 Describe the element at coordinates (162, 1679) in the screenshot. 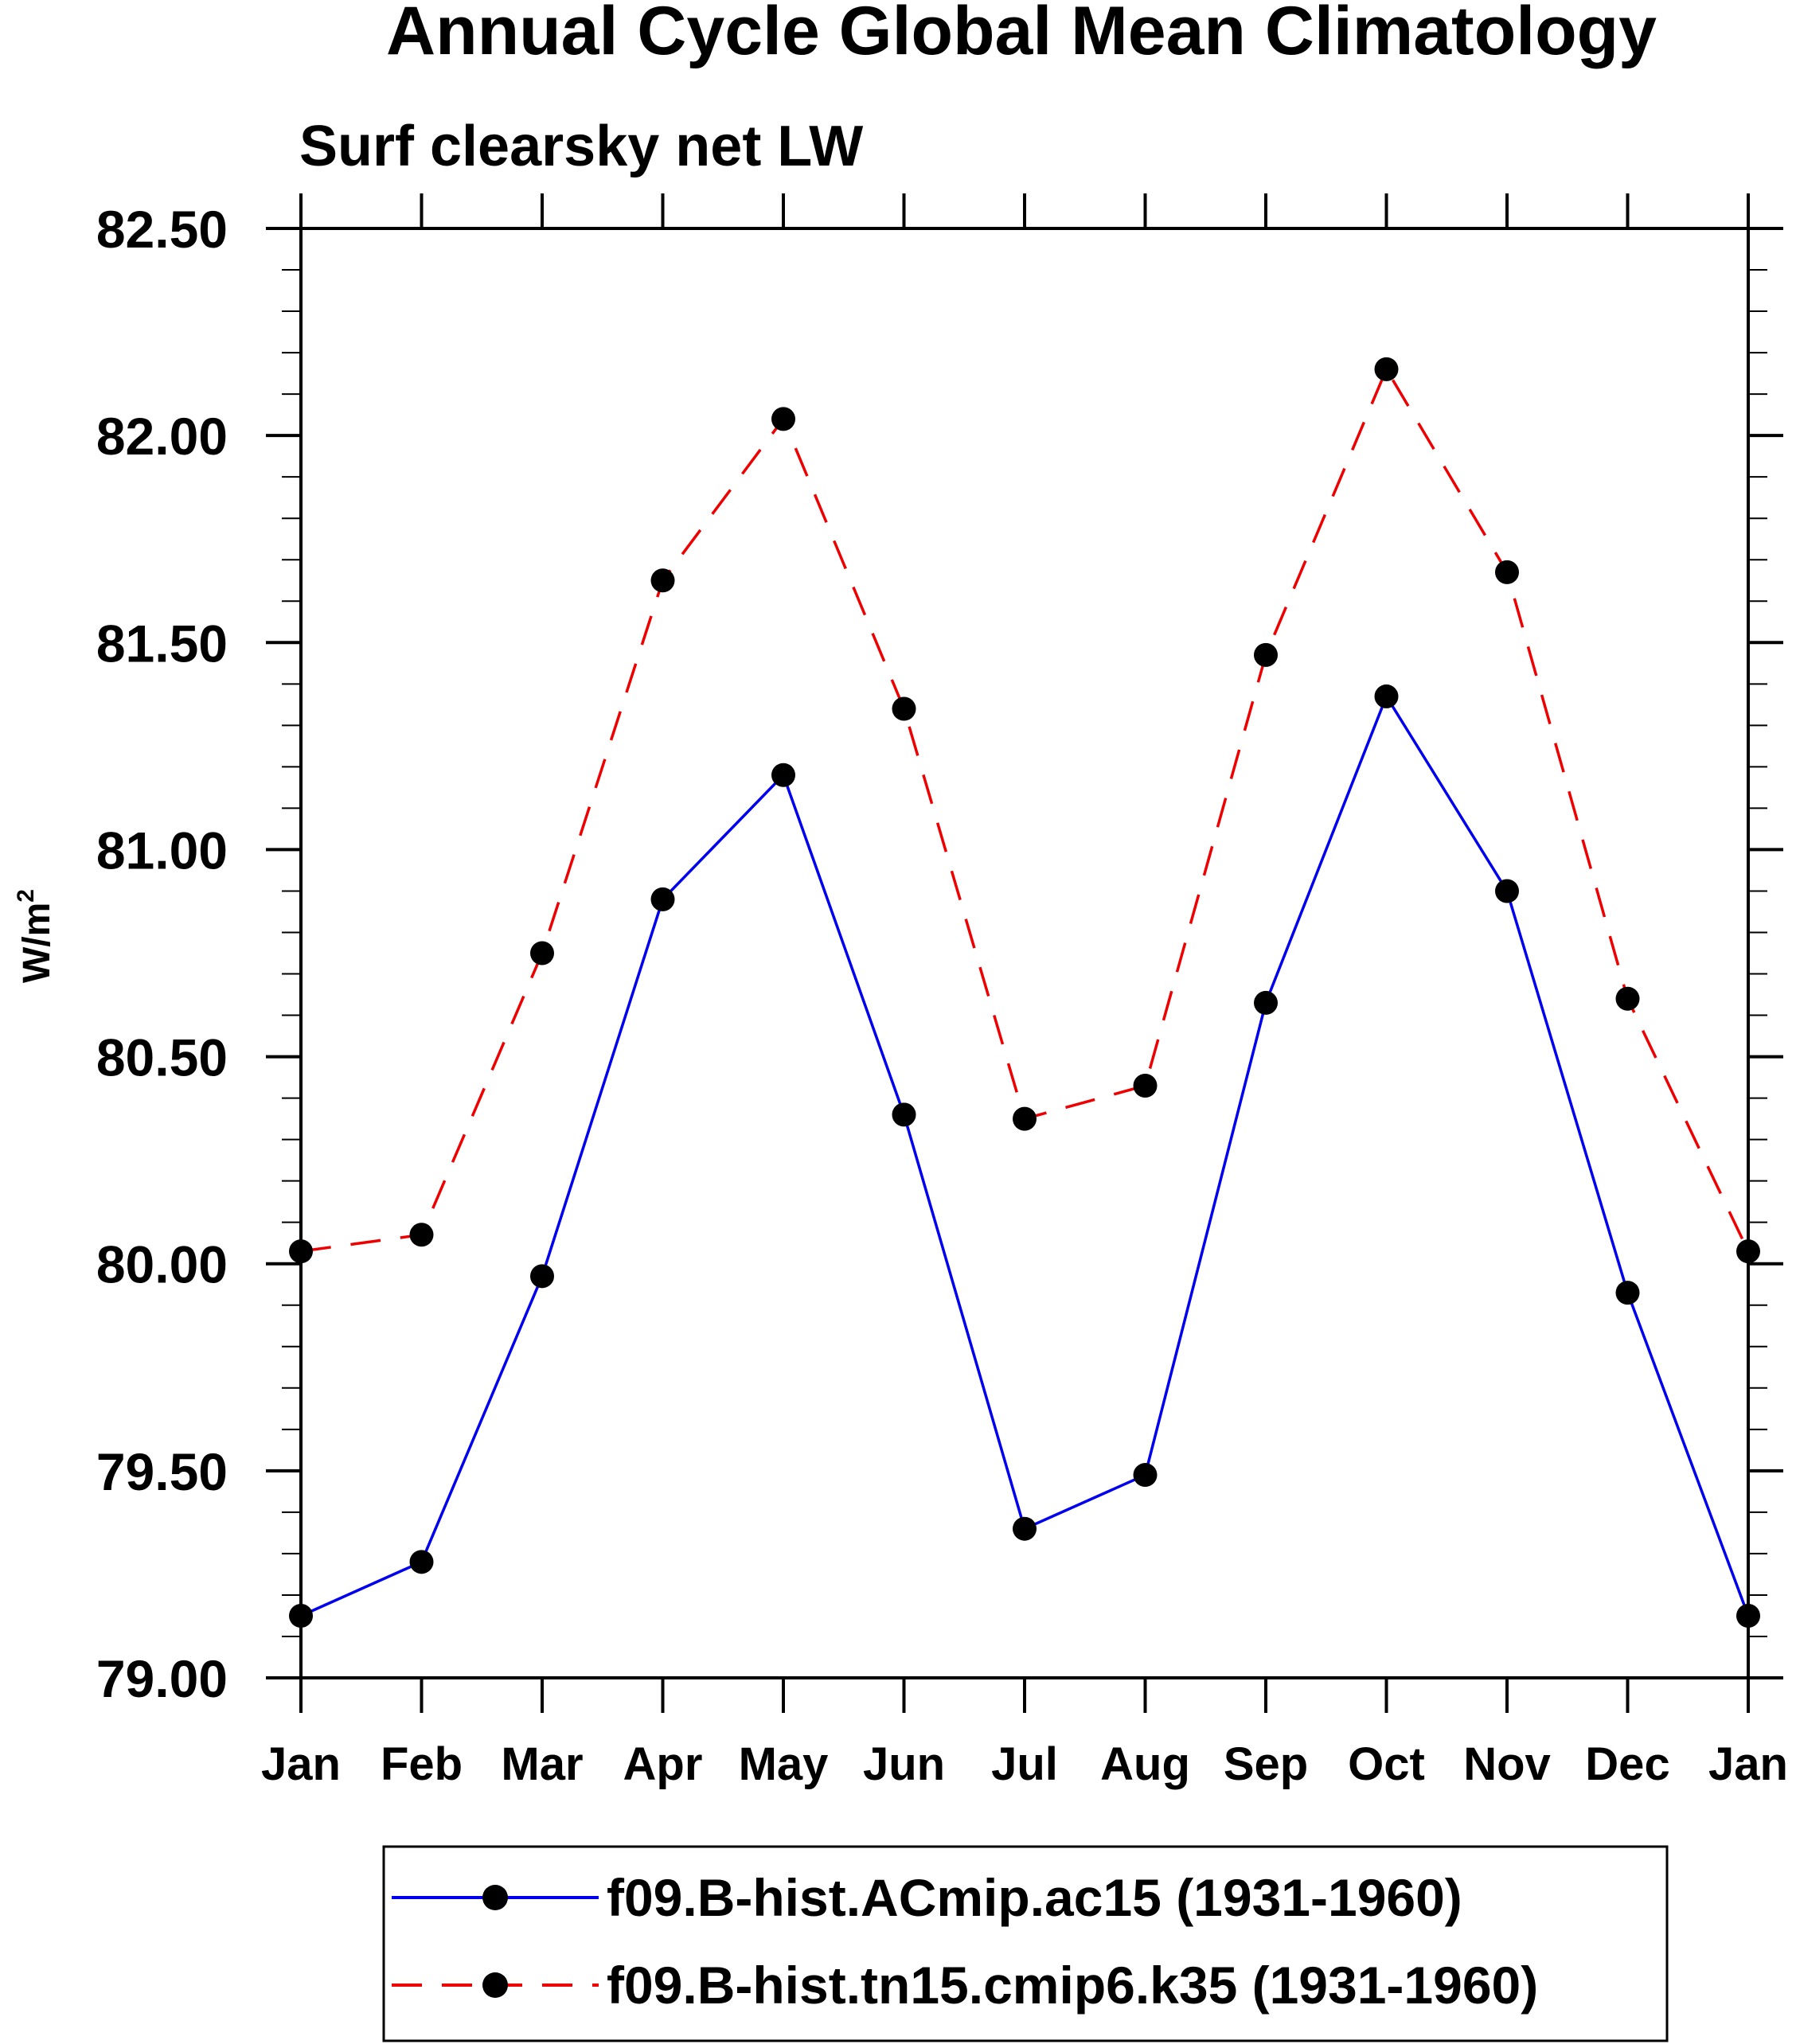

I see `y-tick-label: 79.00` at that location.